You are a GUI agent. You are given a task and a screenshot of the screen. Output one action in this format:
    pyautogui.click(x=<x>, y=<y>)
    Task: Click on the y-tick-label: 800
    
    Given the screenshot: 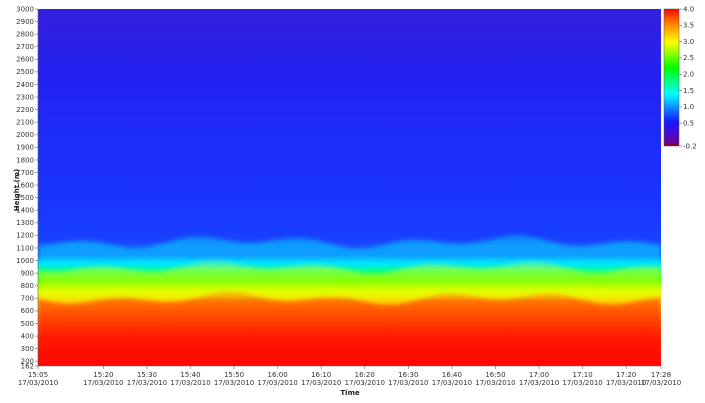 What is the action you would take?
    pyautogui.click(x=27, y=286)
    